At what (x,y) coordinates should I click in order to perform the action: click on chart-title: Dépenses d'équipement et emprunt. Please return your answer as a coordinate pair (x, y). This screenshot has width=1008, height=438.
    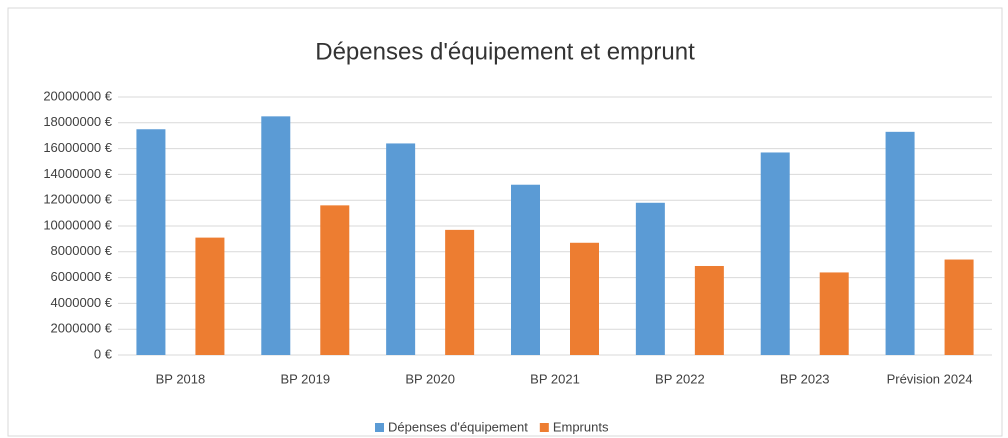
    Looking at the image, I should click on (505, 51).